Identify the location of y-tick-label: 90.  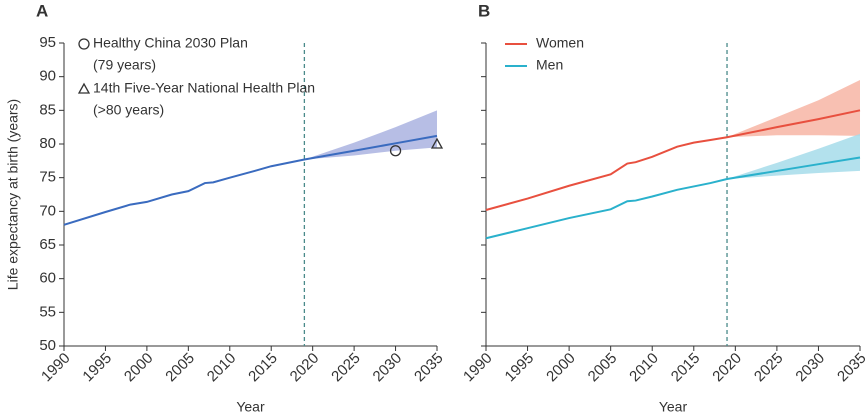
(47, 76).